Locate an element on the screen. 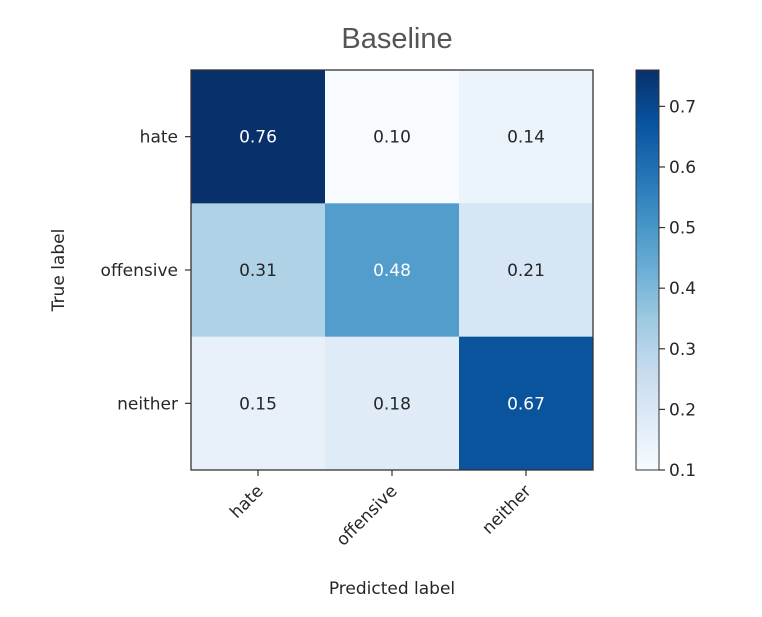 The image size is (762, 617). colorbar-tick-label: 0.7 is located at coordinates (682, 107).